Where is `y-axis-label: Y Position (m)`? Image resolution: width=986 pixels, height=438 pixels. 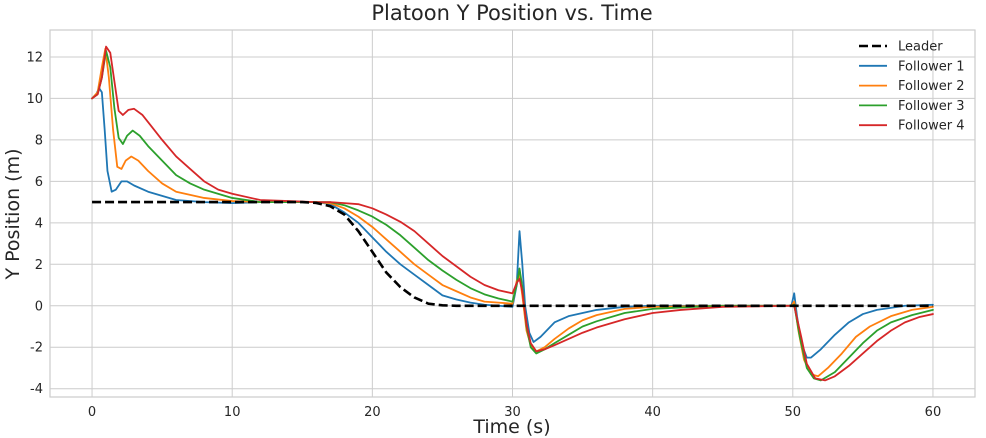 y-axis-label: Y Position (m) is located at coordinates (13, 215).